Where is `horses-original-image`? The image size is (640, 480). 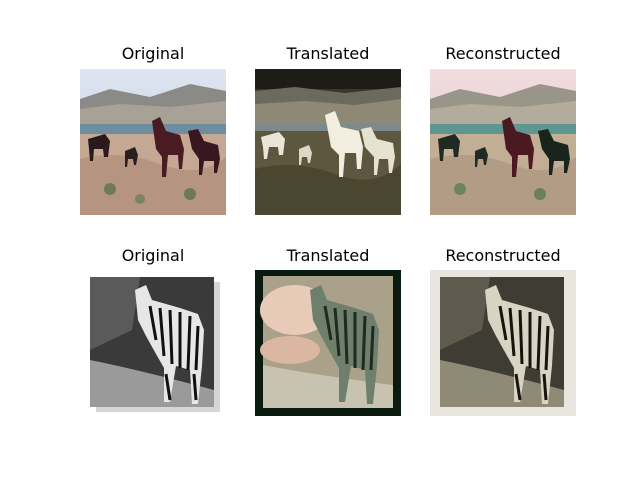 horses-original-image is located at coordinates (153, 142).